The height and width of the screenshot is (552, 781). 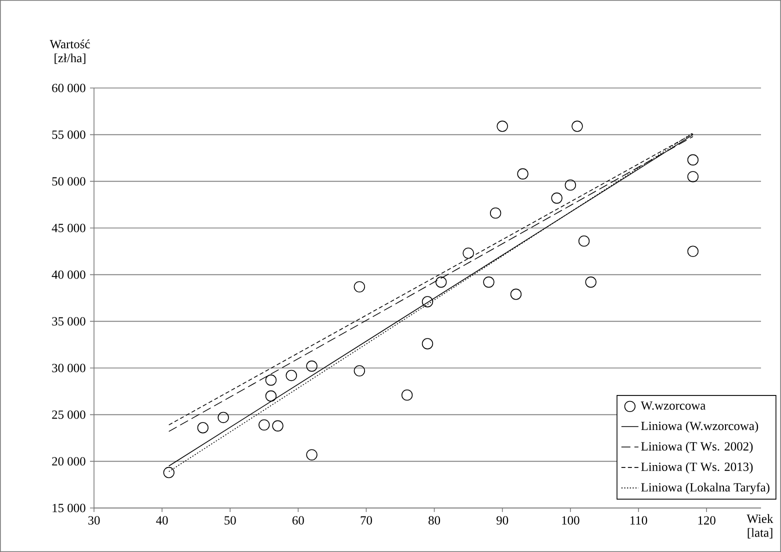 I want to click on y-tick-label: 40 000, so click(x=69, y=274).